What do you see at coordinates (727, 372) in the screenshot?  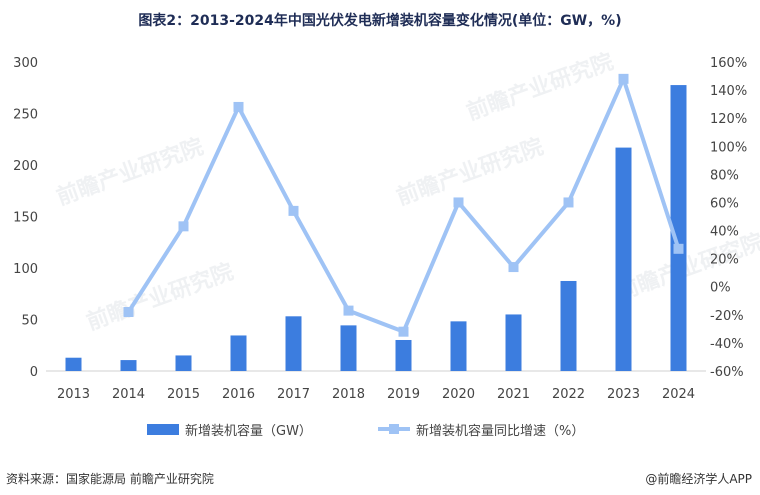 I see `right-y-tick-label: -60%` at bounding box center [727, 372].